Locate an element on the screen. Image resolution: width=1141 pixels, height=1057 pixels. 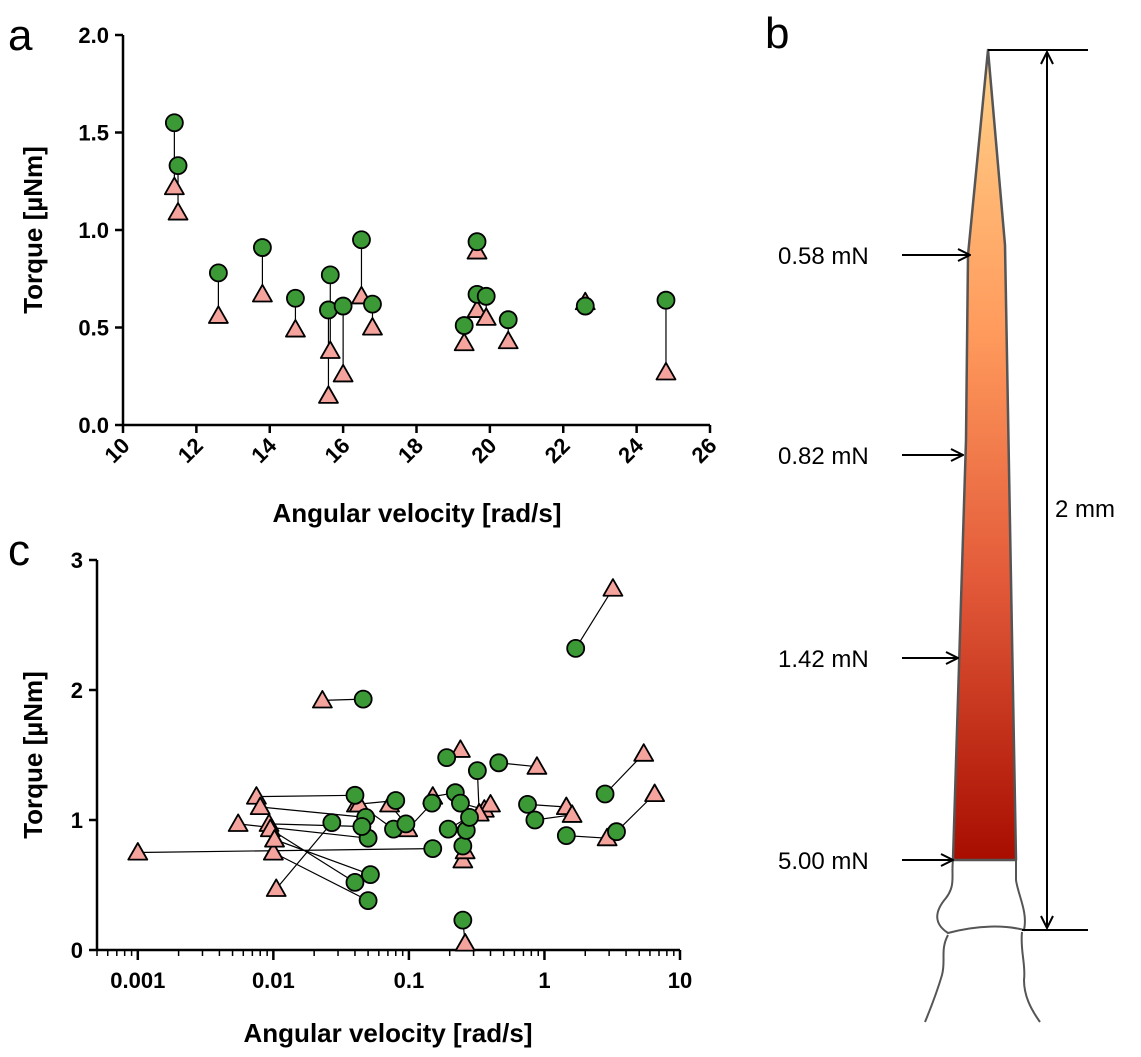
panel-c-y-axis-title: Torque [µNm] is located at coordinates (33, 755).